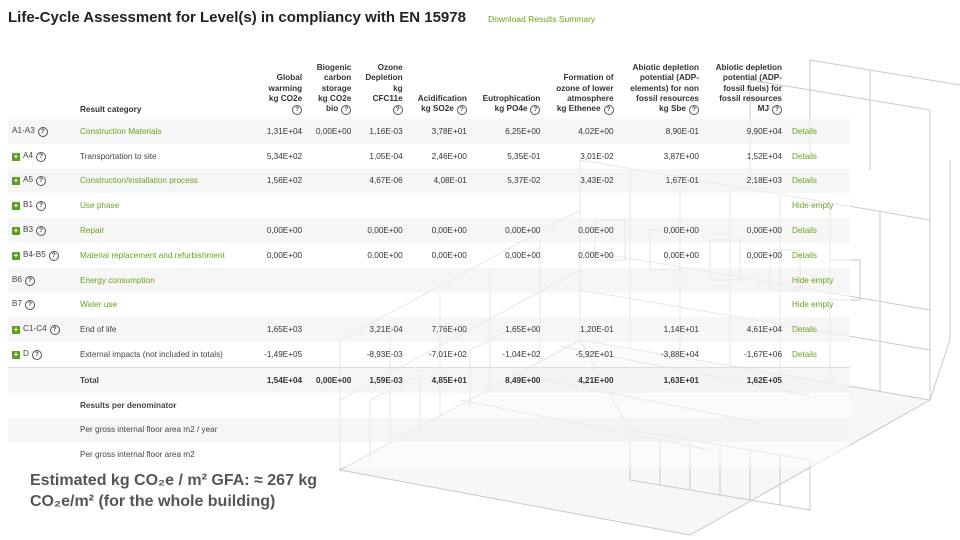  Describe the element at coordinates (429, 455) in the screenshot. I see `table-row: Per gross internal floor area m2` at that location.